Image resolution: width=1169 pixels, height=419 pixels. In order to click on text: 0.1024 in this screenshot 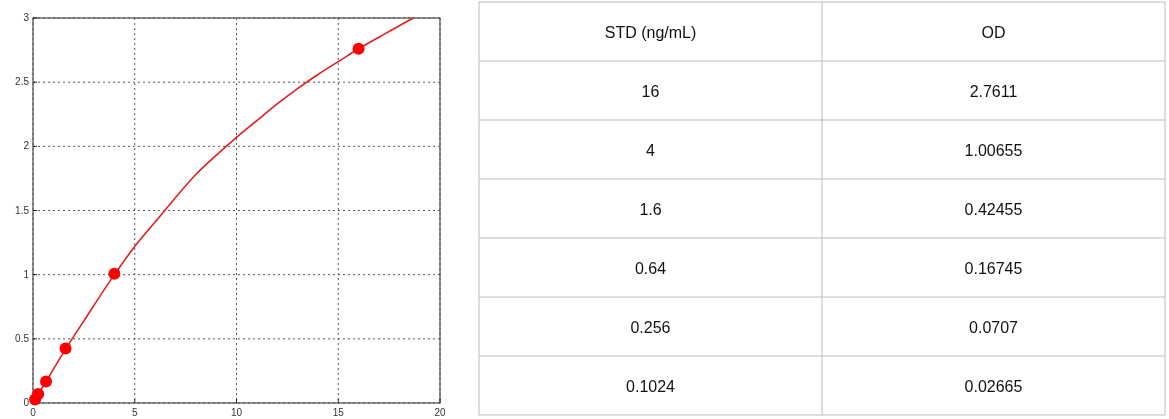, I will do `click(651, 386)`.